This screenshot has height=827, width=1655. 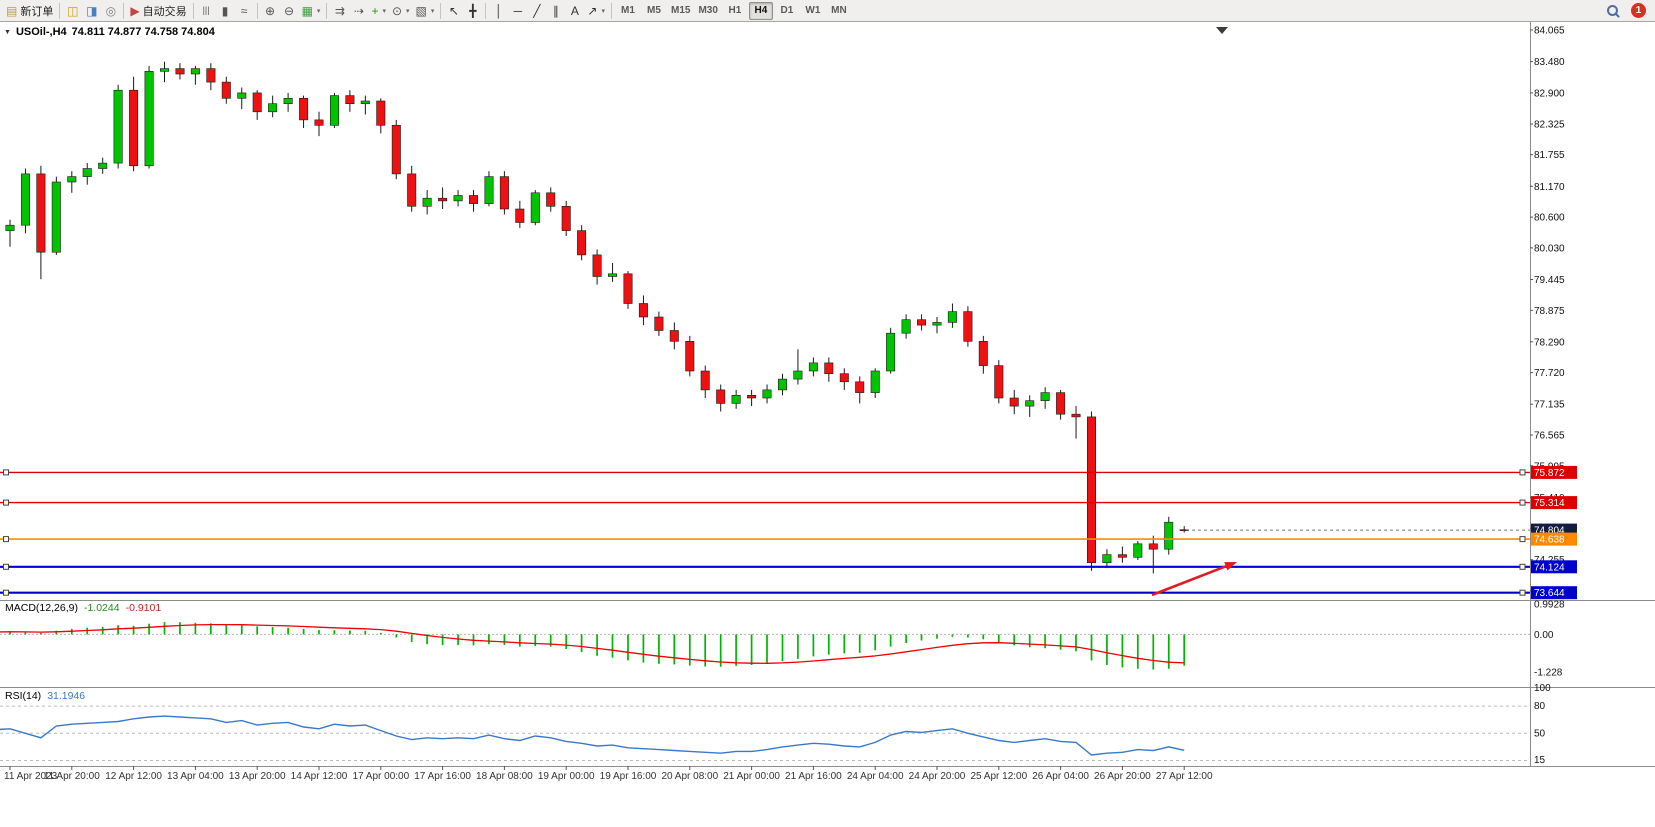 I want to click on indicators-button: + ▾, so click(x=378, y=10).